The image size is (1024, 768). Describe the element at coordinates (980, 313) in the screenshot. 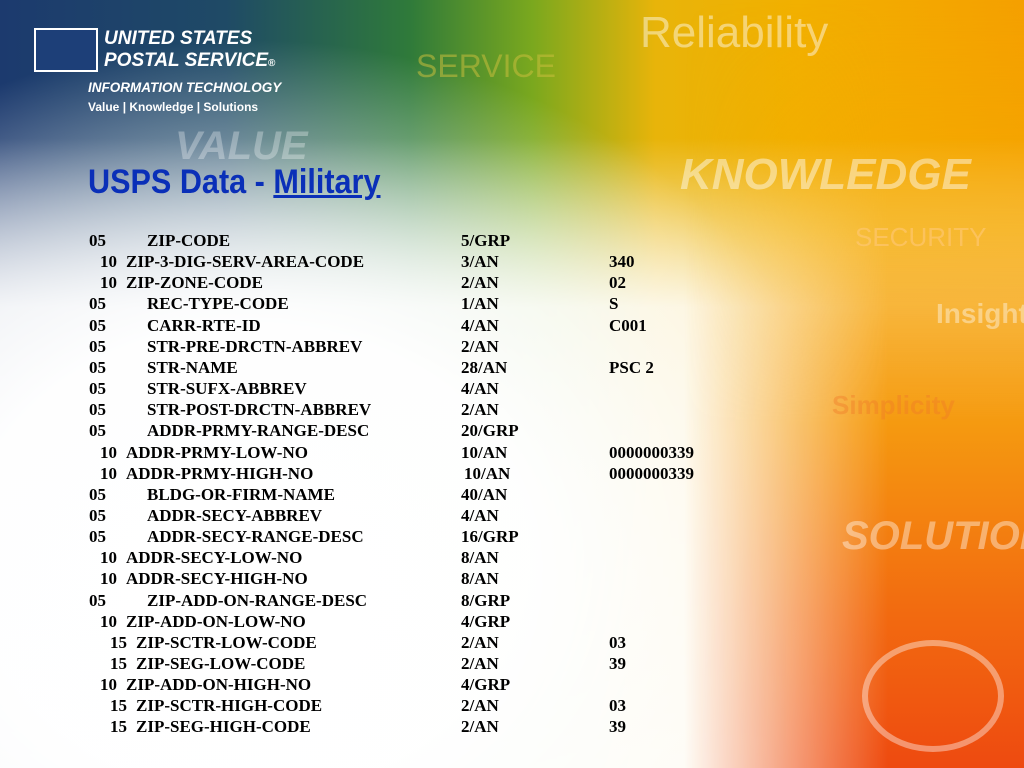

I see `watermark-insight: Insight` at that location.